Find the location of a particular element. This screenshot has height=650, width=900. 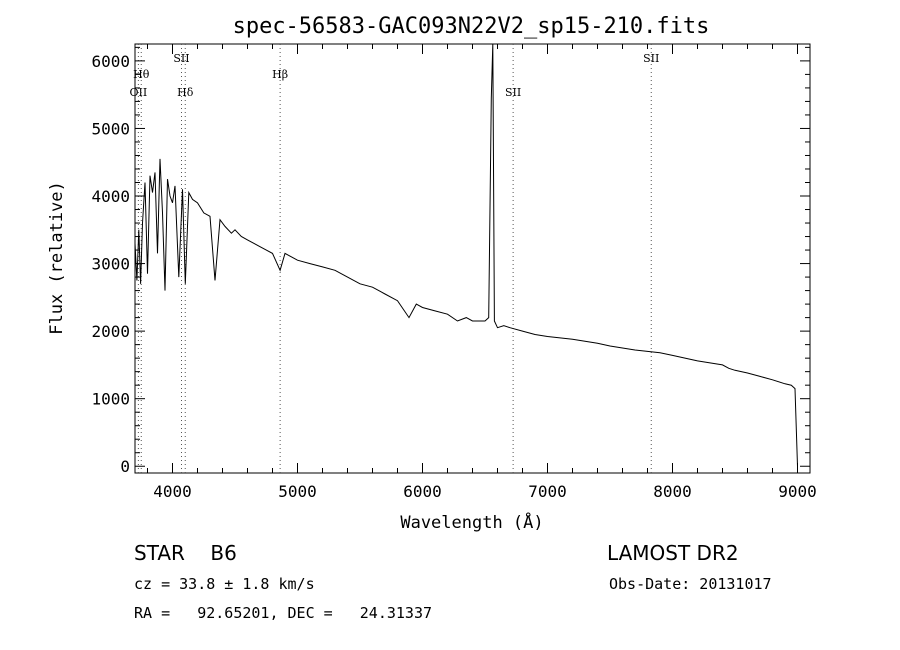

x-tick-label: 4000 is located at coordinates (172, 491).